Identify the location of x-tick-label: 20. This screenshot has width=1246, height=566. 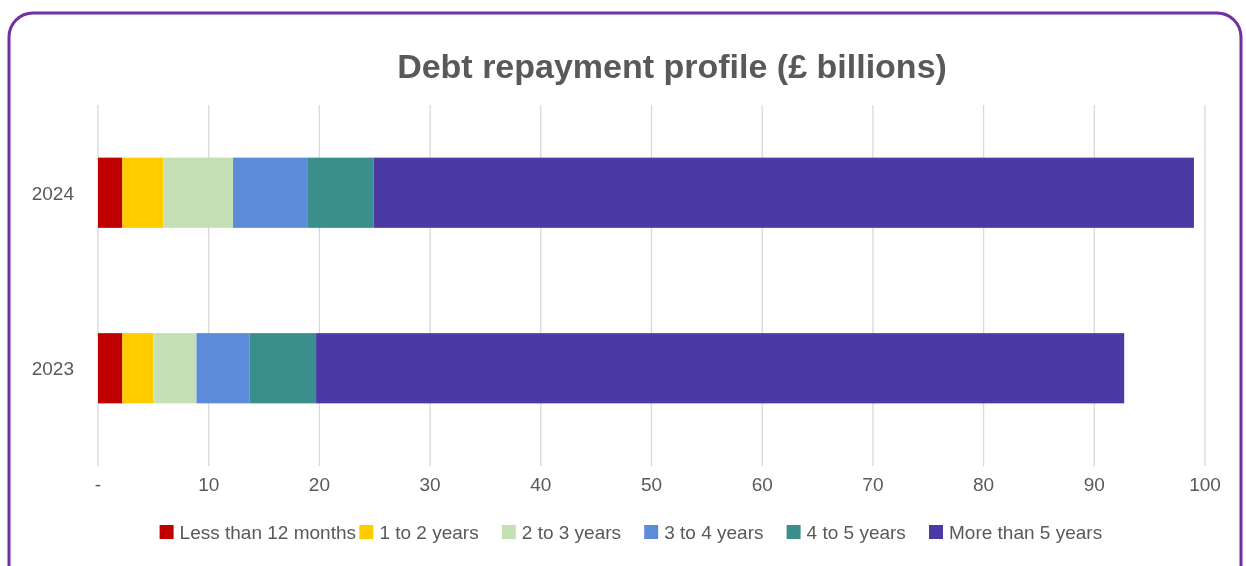
(319, 484).